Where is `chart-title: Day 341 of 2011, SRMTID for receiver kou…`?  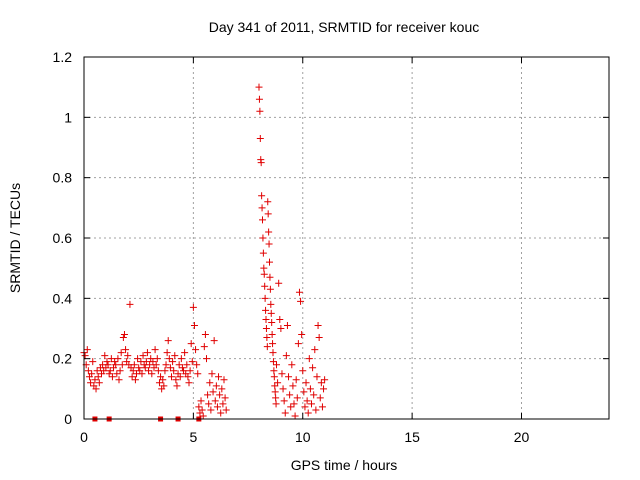
chart-title: Day 341 of 2011, SRMTID for receiver kou… is located at coordinates (344, 27).